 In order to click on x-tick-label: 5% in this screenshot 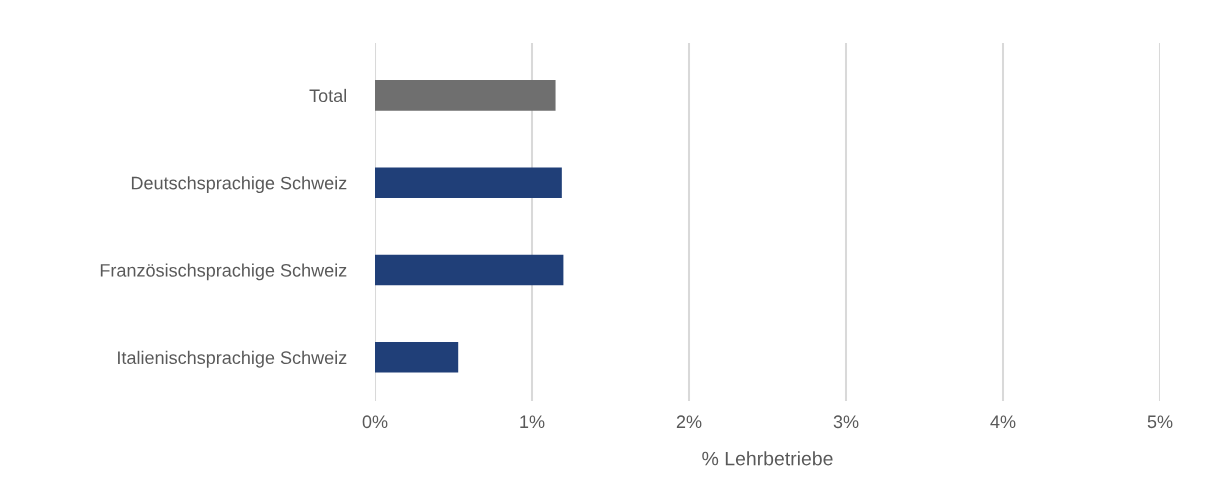, I will do `click(1160, 422)`.